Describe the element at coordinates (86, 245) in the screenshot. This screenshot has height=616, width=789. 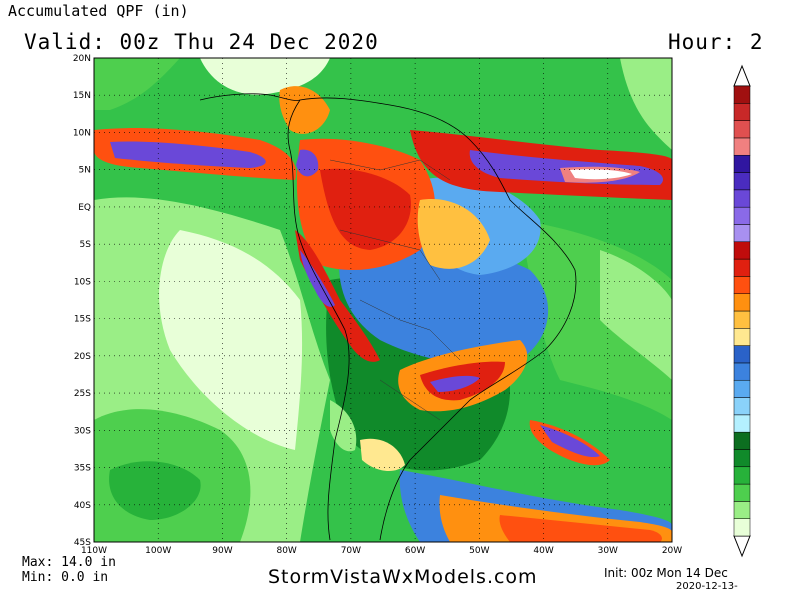
I see `lat-label: 5S` at that location.